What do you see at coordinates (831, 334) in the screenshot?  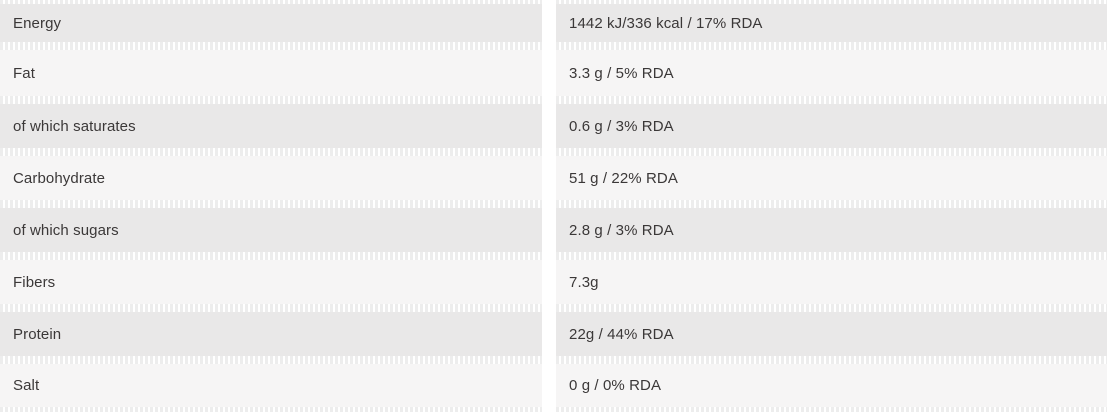 I see `nutrient-value-cell: 22g / 44% RDA` at bounding box center [831, 334].